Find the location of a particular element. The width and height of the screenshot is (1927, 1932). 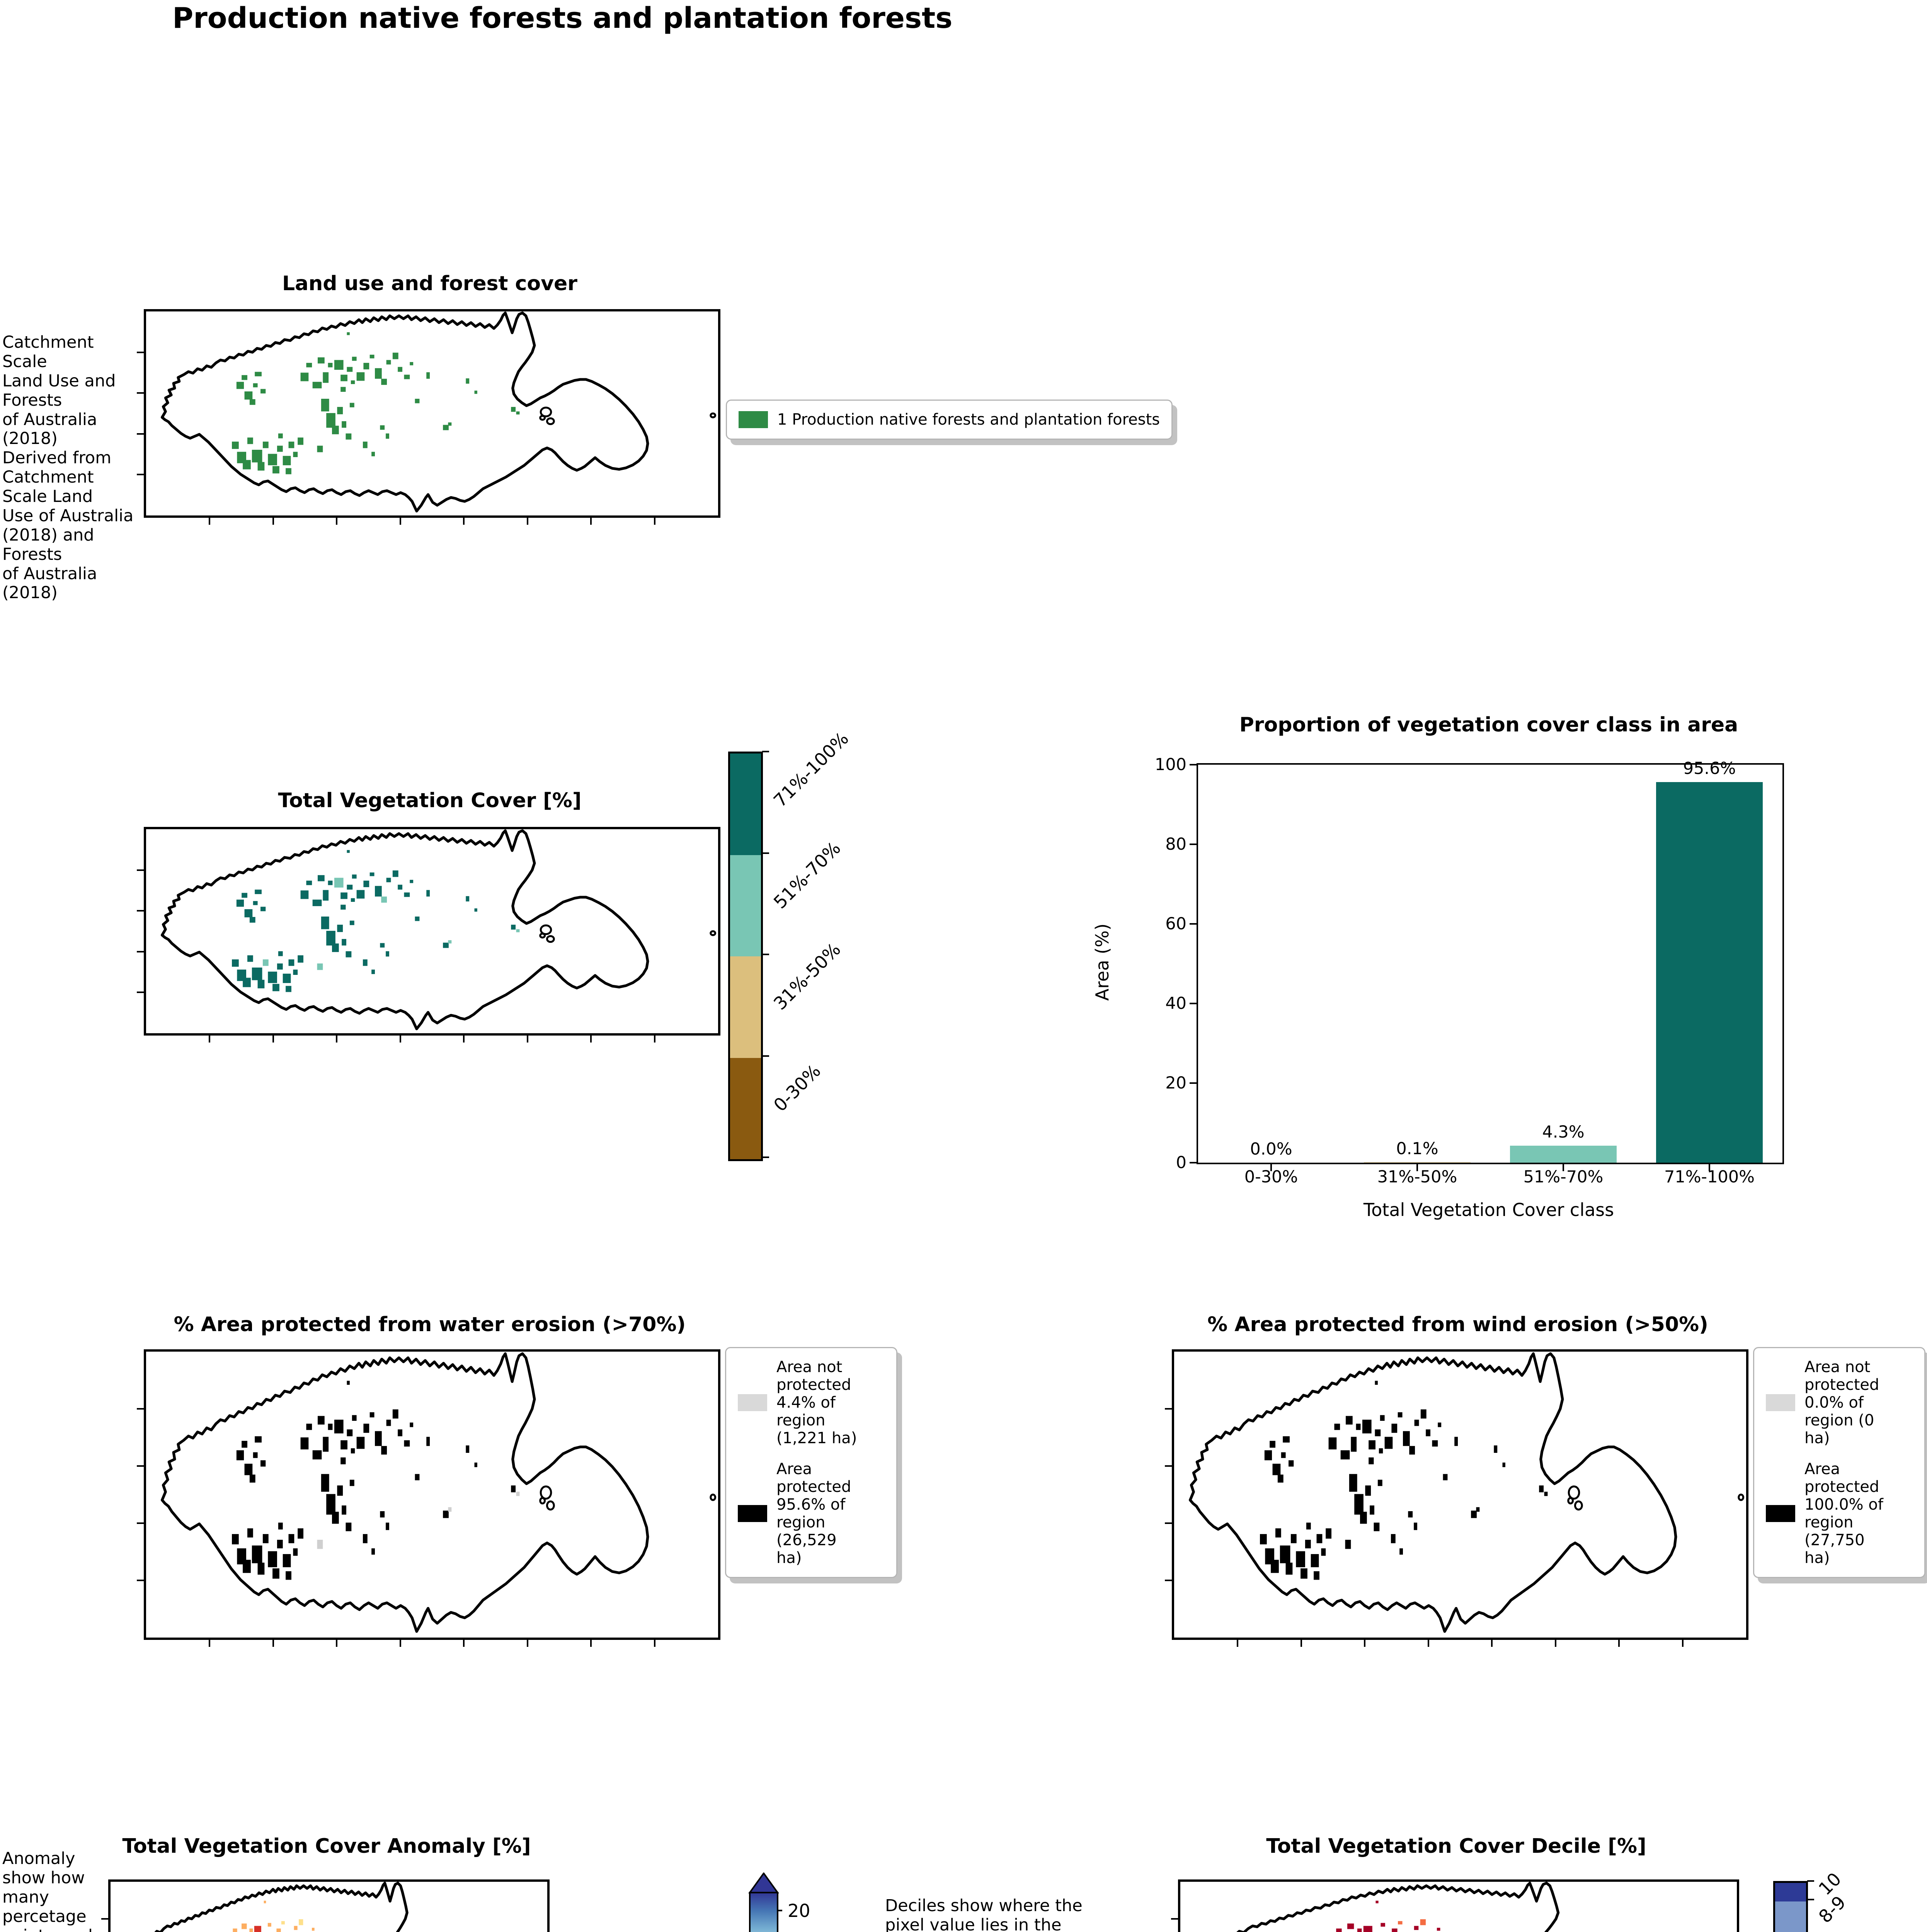

decile-map-canvas is located at coordinates (1459, 1907).